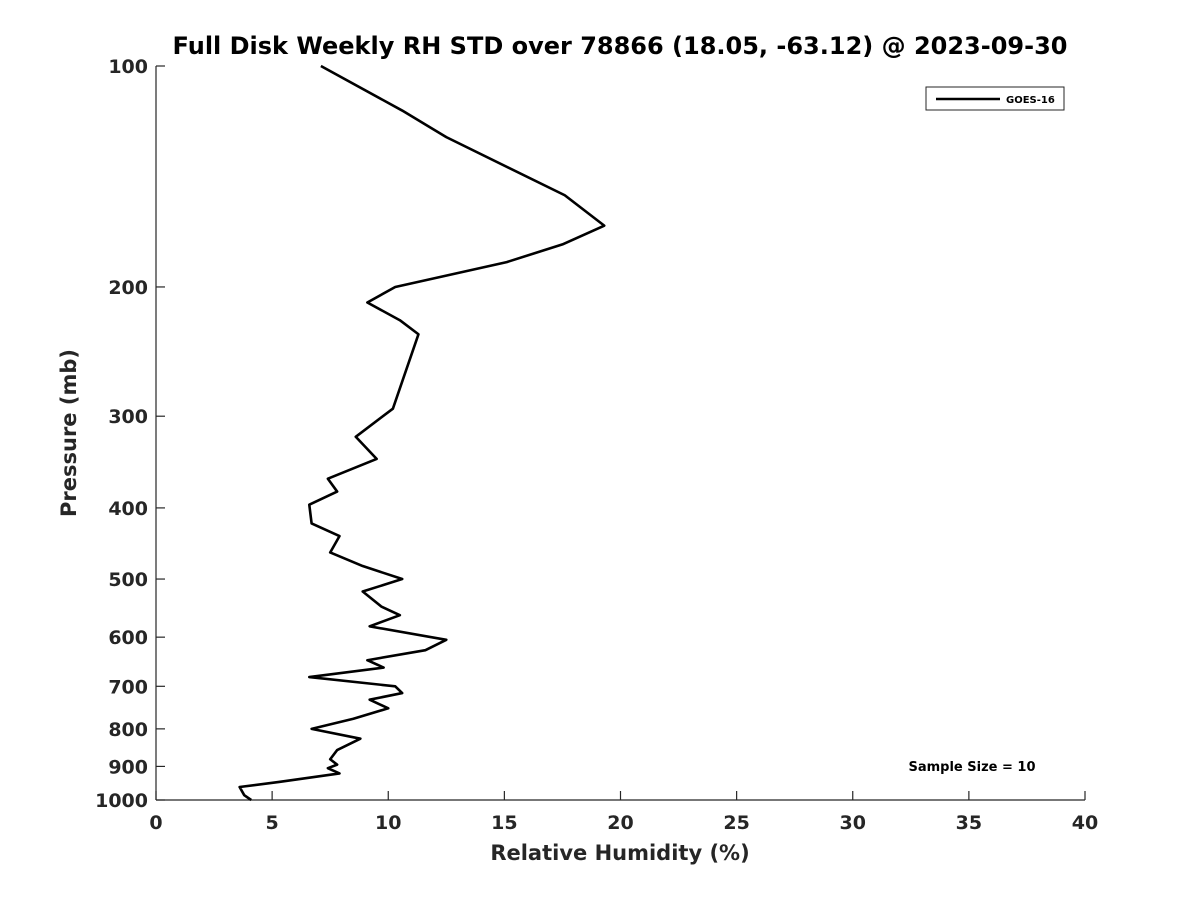 This screenshot has height=904, width=1200. Describe the element at coordinates (128, 767) in the screenshot. I see `y-tick-label: 900` at that location.